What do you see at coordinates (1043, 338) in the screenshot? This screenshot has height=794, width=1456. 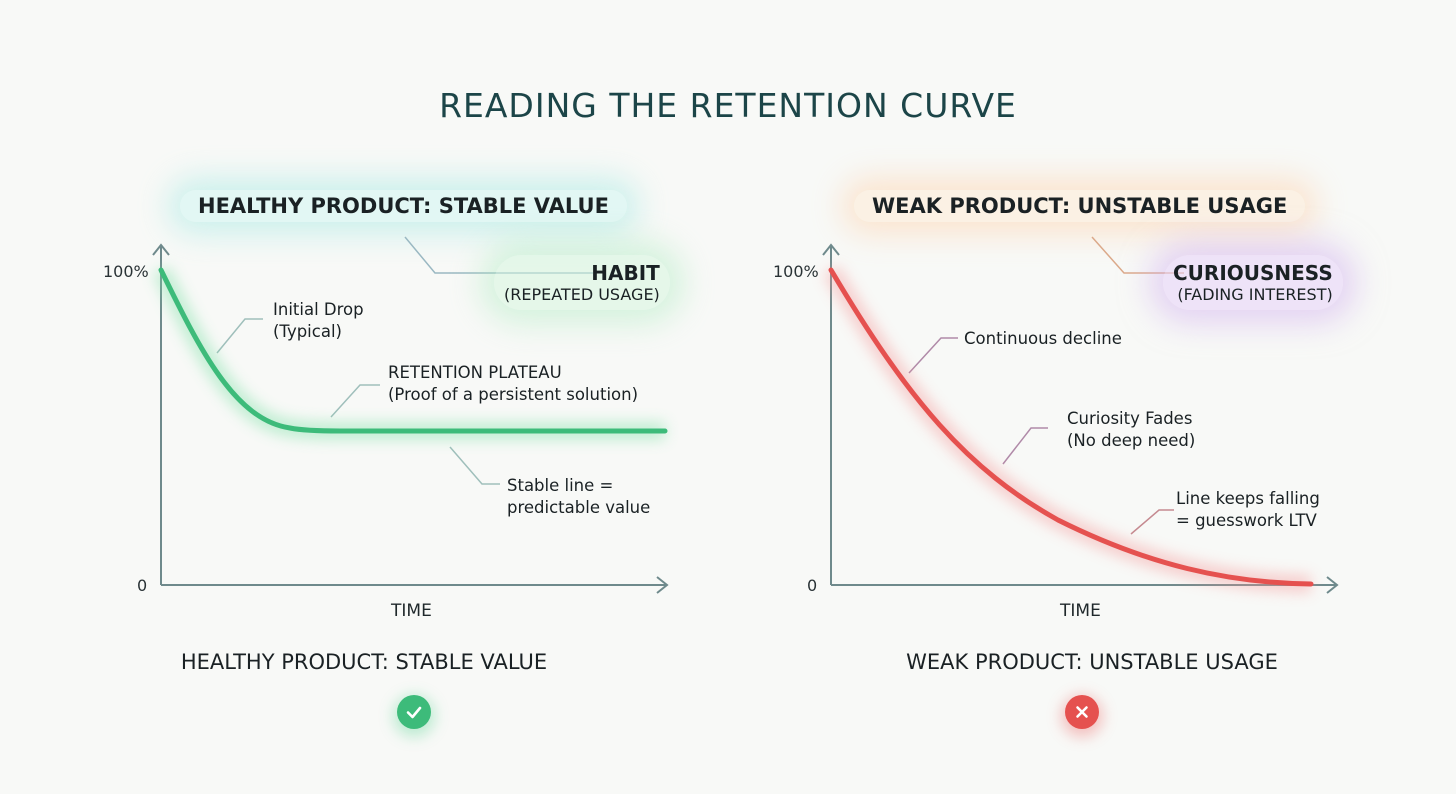 I see `annotation-continuous-decline: Continuous decline` at bounding box center [1043, 338].